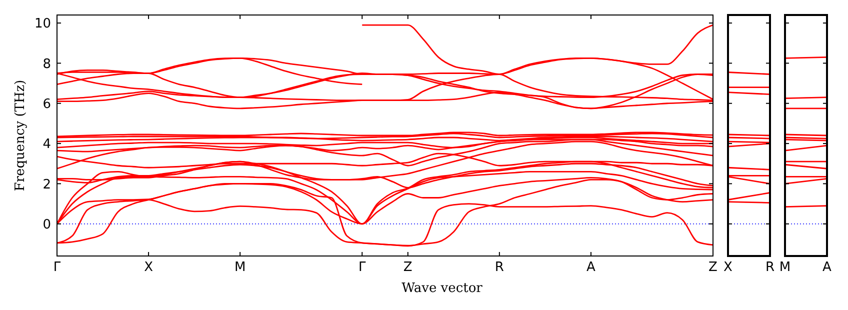 The height and width of the screenshot is (310, 848). I want to click on y-tick-label: 8, so click(46, 64).